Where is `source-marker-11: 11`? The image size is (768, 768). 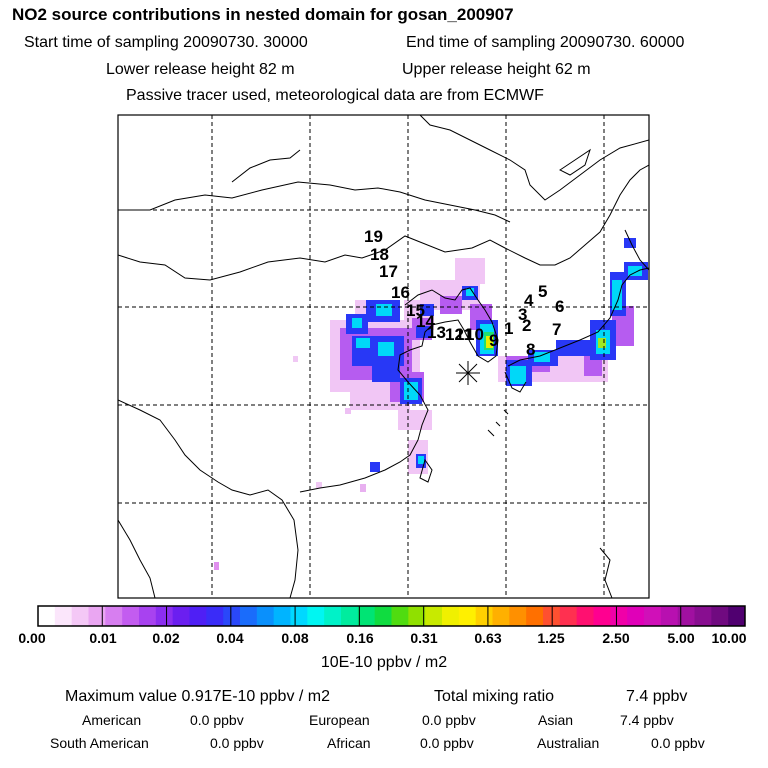
source-marker-11: 11 is located at coordinates (464, 334).